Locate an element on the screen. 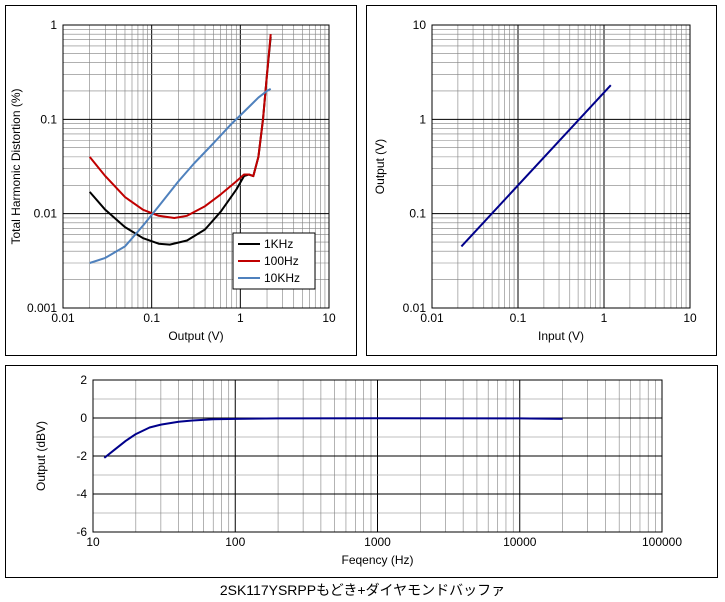 This screenshot has width=725, height=602. y-tick-label: -6 is located at coordinates (81, 532).